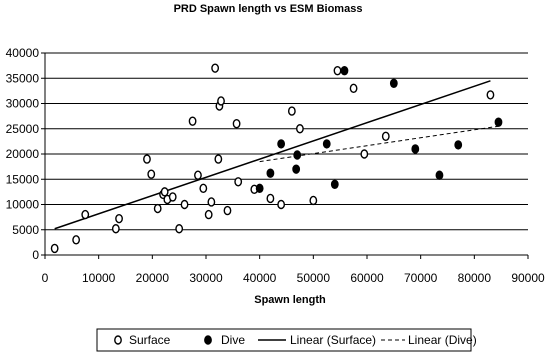  Describe the element at coordinates (35, 255) in the screenshot. I see `y-tick-label: 0` at that location.